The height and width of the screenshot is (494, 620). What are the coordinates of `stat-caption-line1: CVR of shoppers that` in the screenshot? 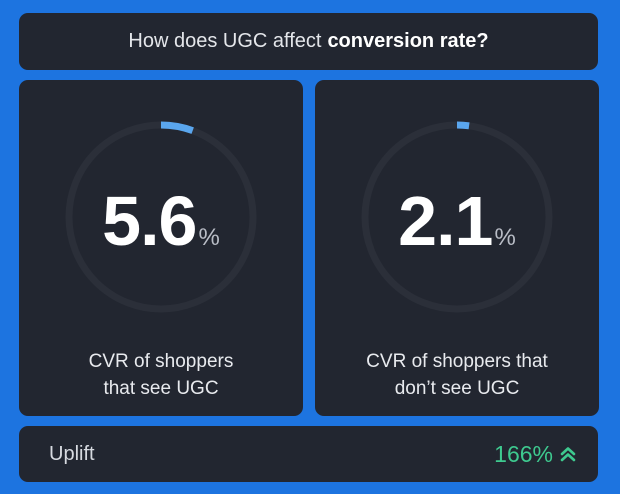 It's located at (457, 361).